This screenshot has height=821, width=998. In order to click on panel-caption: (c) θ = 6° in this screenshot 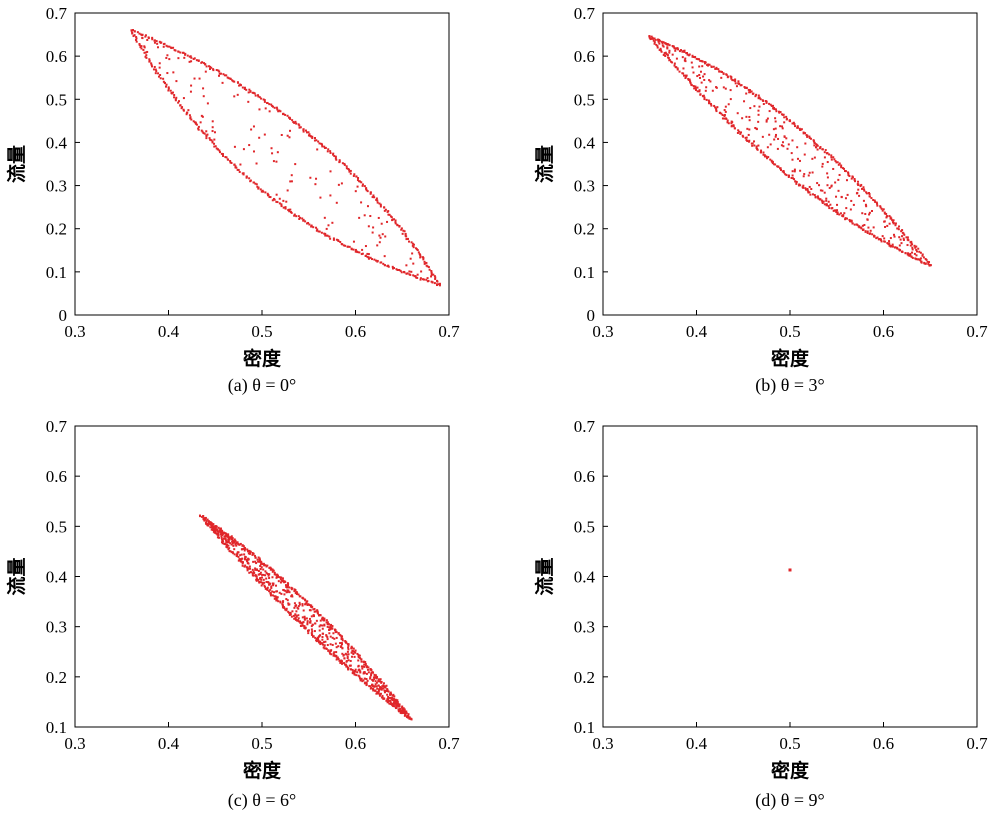, I will do `click(262, 800)`.